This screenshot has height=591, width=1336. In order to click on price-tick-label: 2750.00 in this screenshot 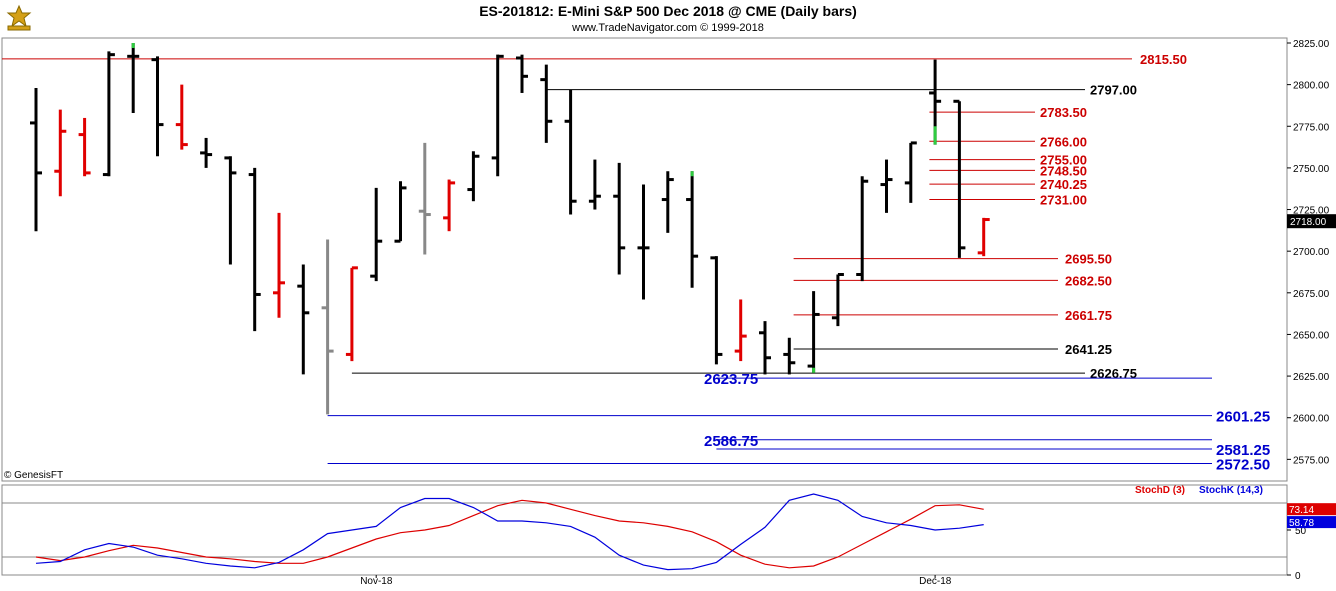, I will do `click(1311, 169)`.